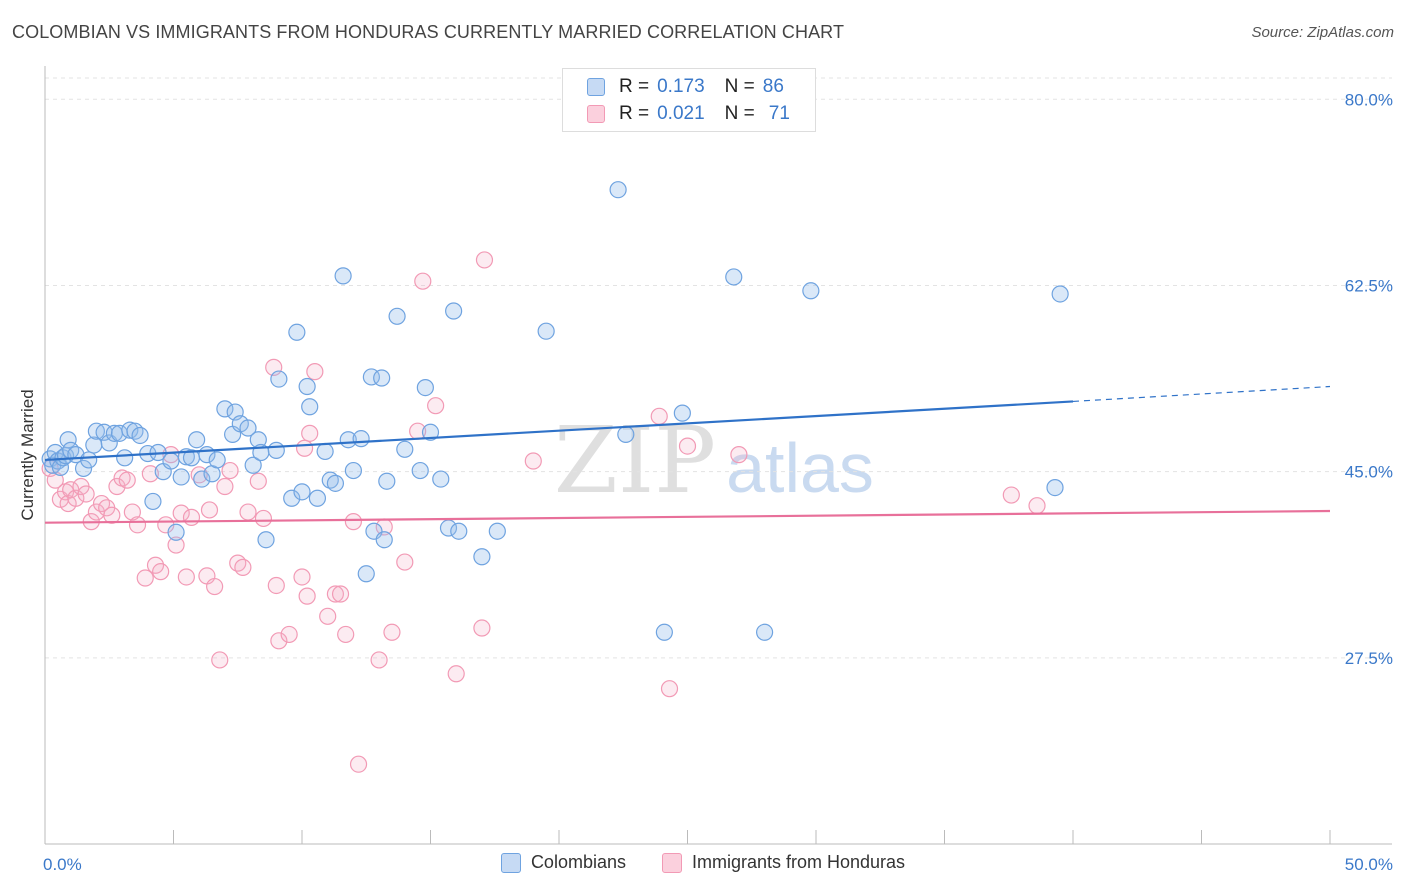 The width and height of the screenshot is (1406, 892). I want to click on watermark: ZIP atlas, so click(714, 460).